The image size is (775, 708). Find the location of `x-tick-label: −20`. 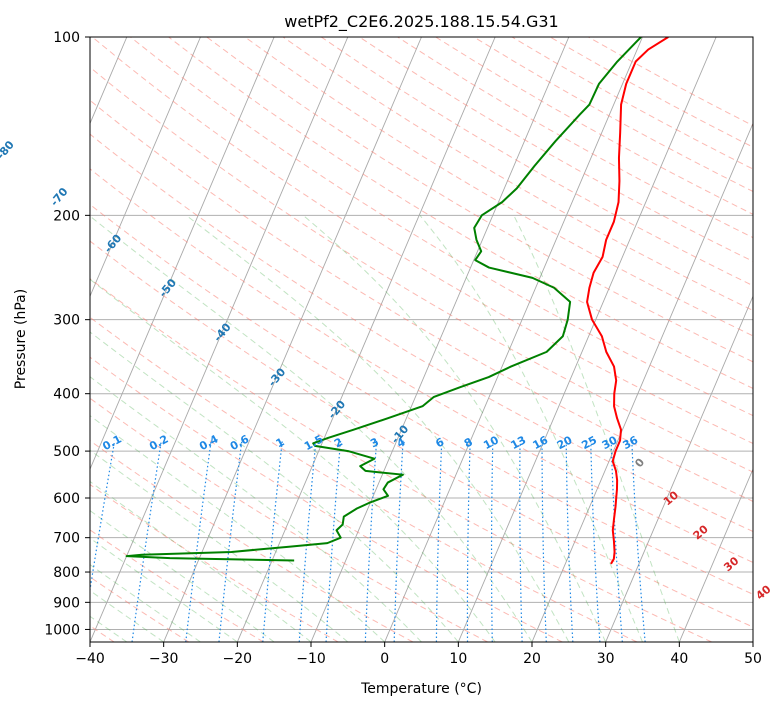

x-tick-label: −20 is located at coordinates (238, 659).